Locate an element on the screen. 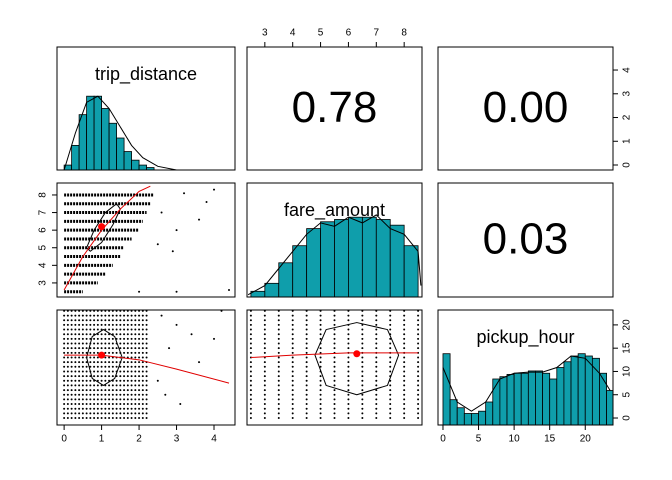 Image resolution: width=672 pixels, height=480 pixels. correlation-label: 0.03 is located at coordinates (526, 239).